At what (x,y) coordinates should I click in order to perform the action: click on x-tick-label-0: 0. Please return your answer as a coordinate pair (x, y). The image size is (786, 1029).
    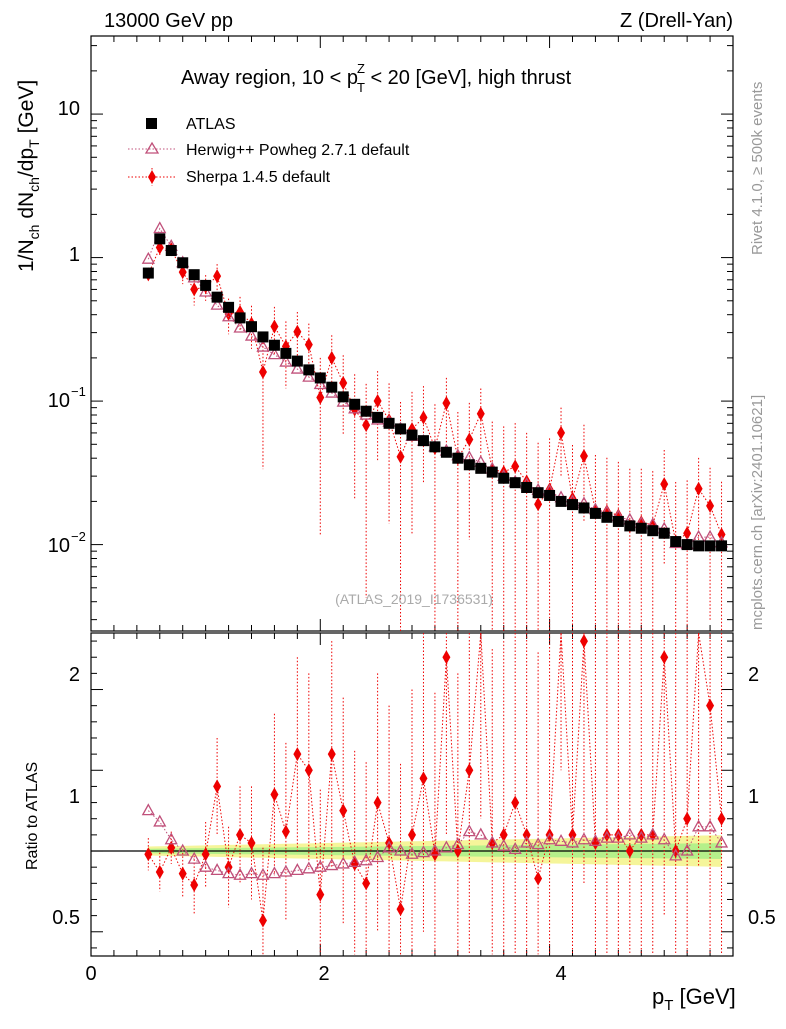
    Looking at the image, I should click on (90, 974).